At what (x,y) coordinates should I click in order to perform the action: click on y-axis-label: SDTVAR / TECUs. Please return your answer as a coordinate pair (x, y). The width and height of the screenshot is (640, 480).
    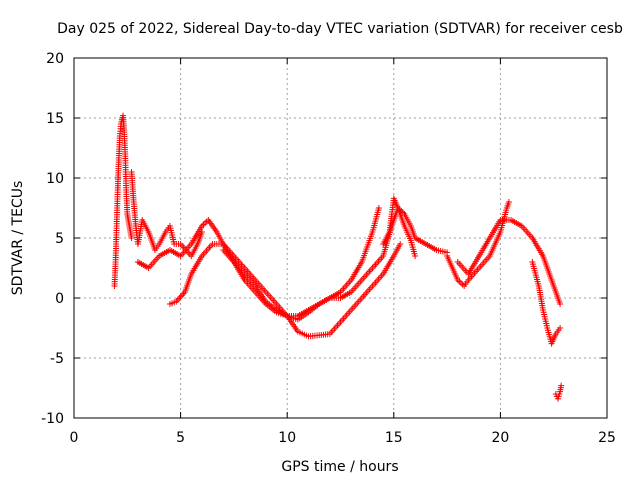
    Looking at the image, I should click on (18, 238).